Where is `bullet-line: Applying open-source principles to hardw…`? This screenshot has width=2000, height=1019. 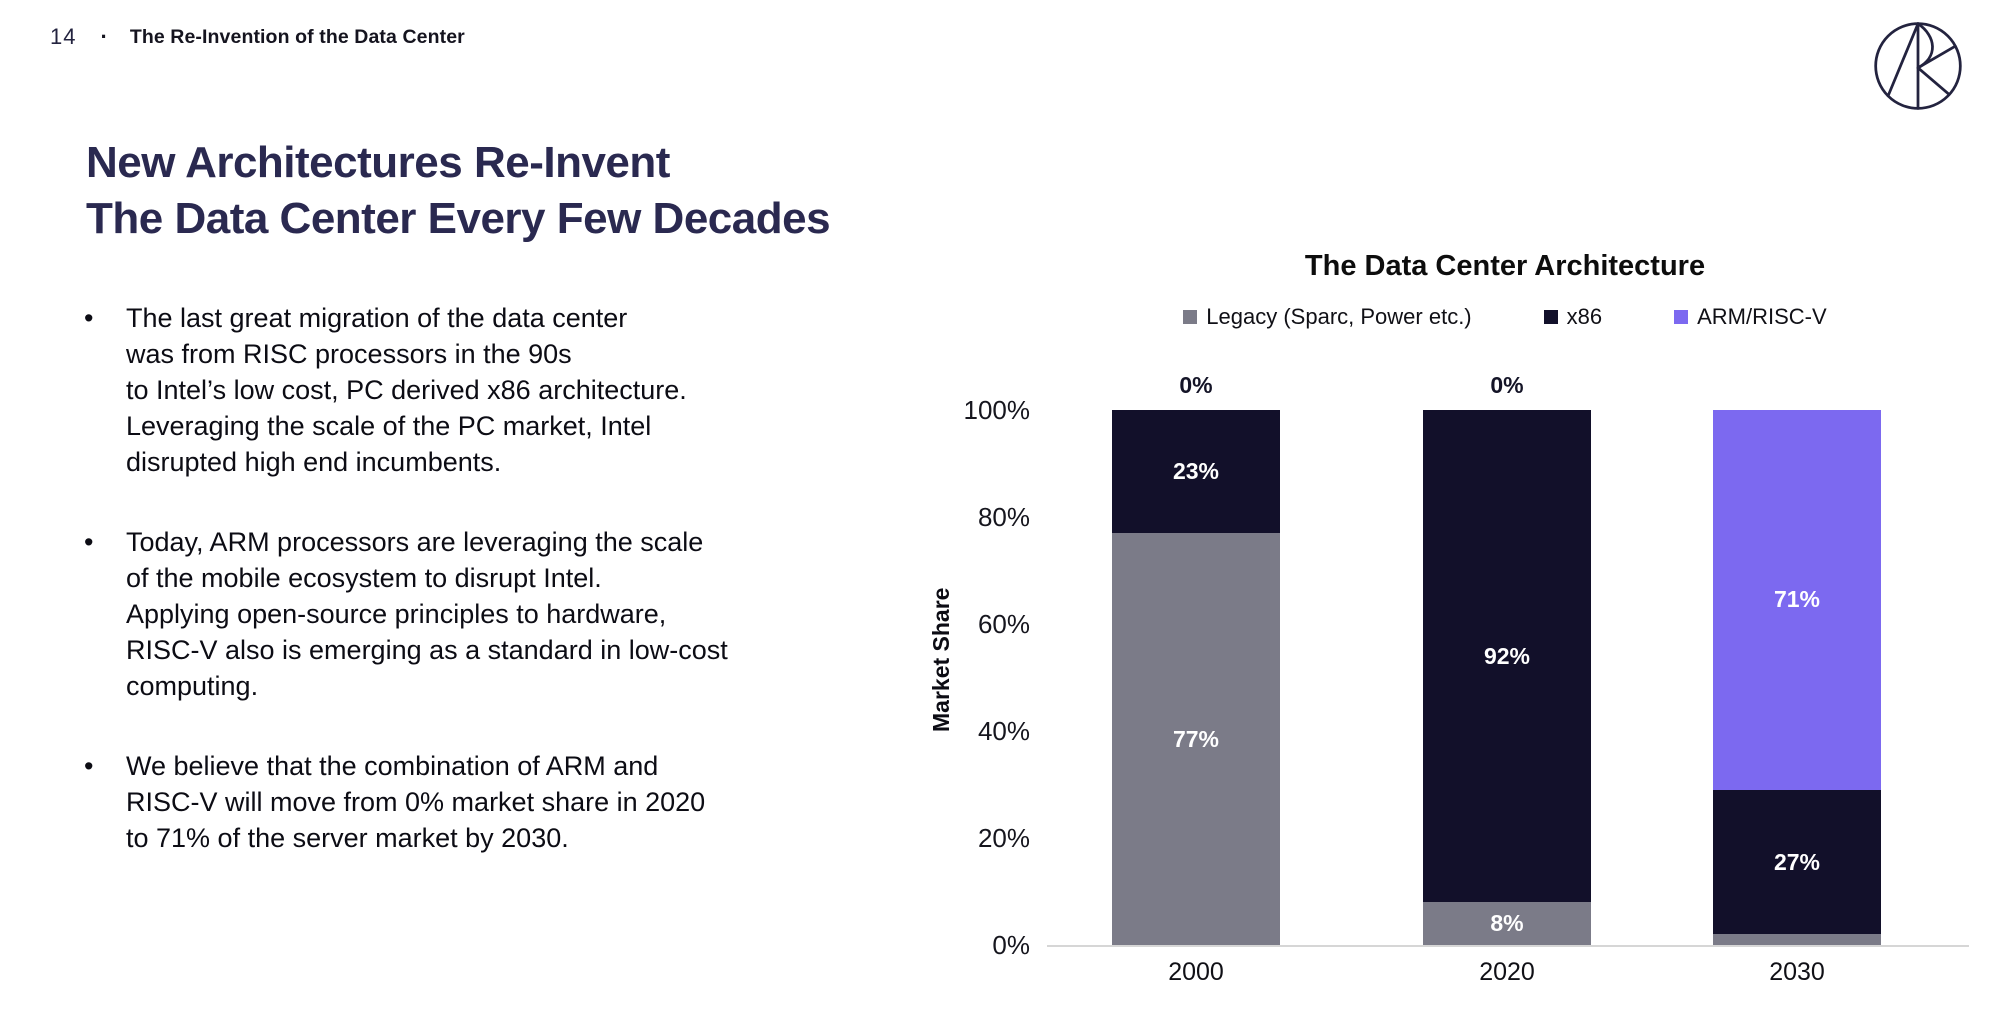
bullet-line: Applying open-source principles to hardw… is located at coordinates (396, 614).